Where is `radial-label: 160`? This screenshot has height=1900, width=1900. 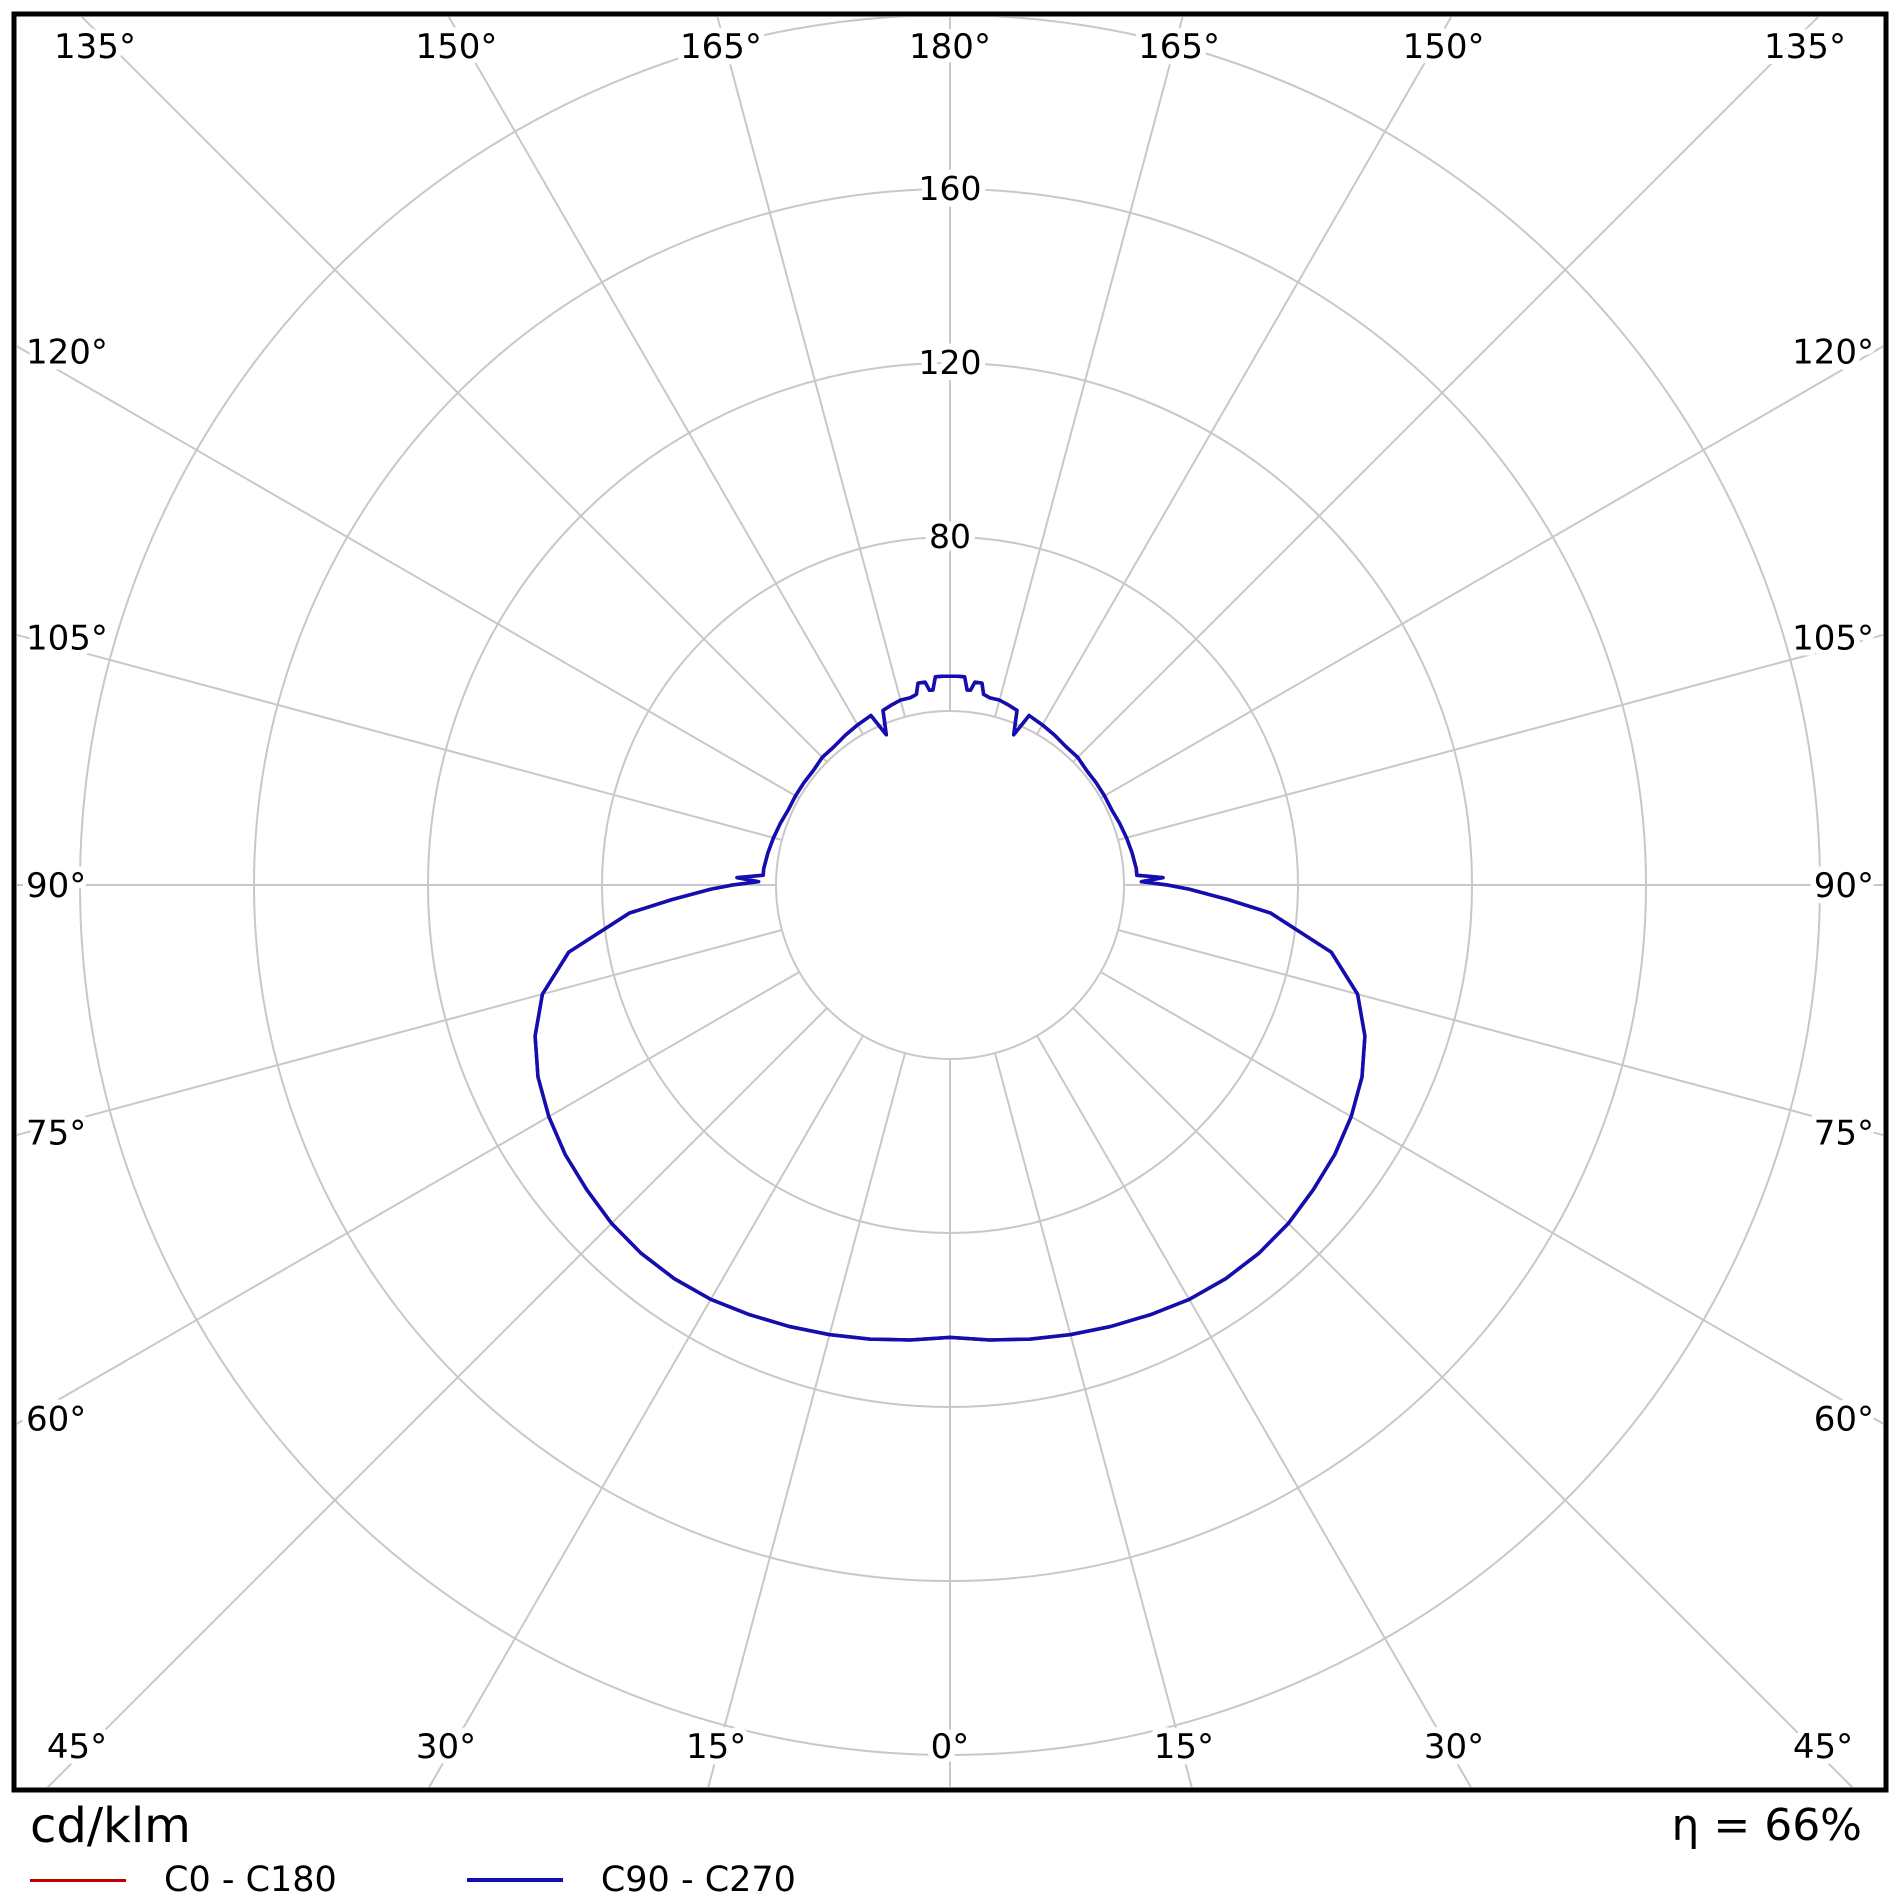 radial-label: 160 is located at coordinates (950, 188).